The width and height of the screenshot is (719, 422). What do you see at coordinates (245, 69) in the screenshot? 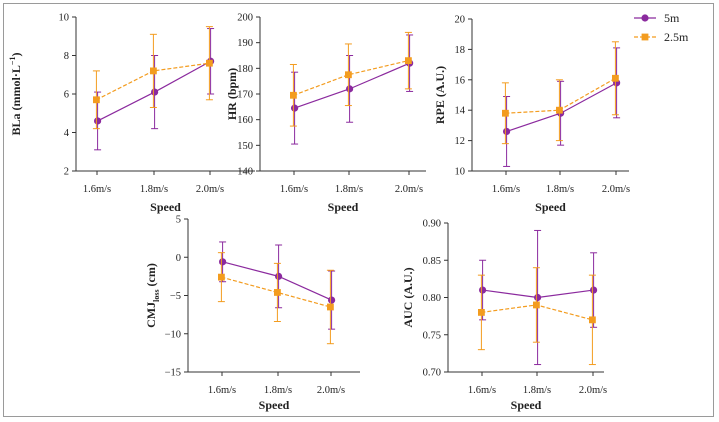
I see `y-tick-label: 180` at bounding box center [245, 69].